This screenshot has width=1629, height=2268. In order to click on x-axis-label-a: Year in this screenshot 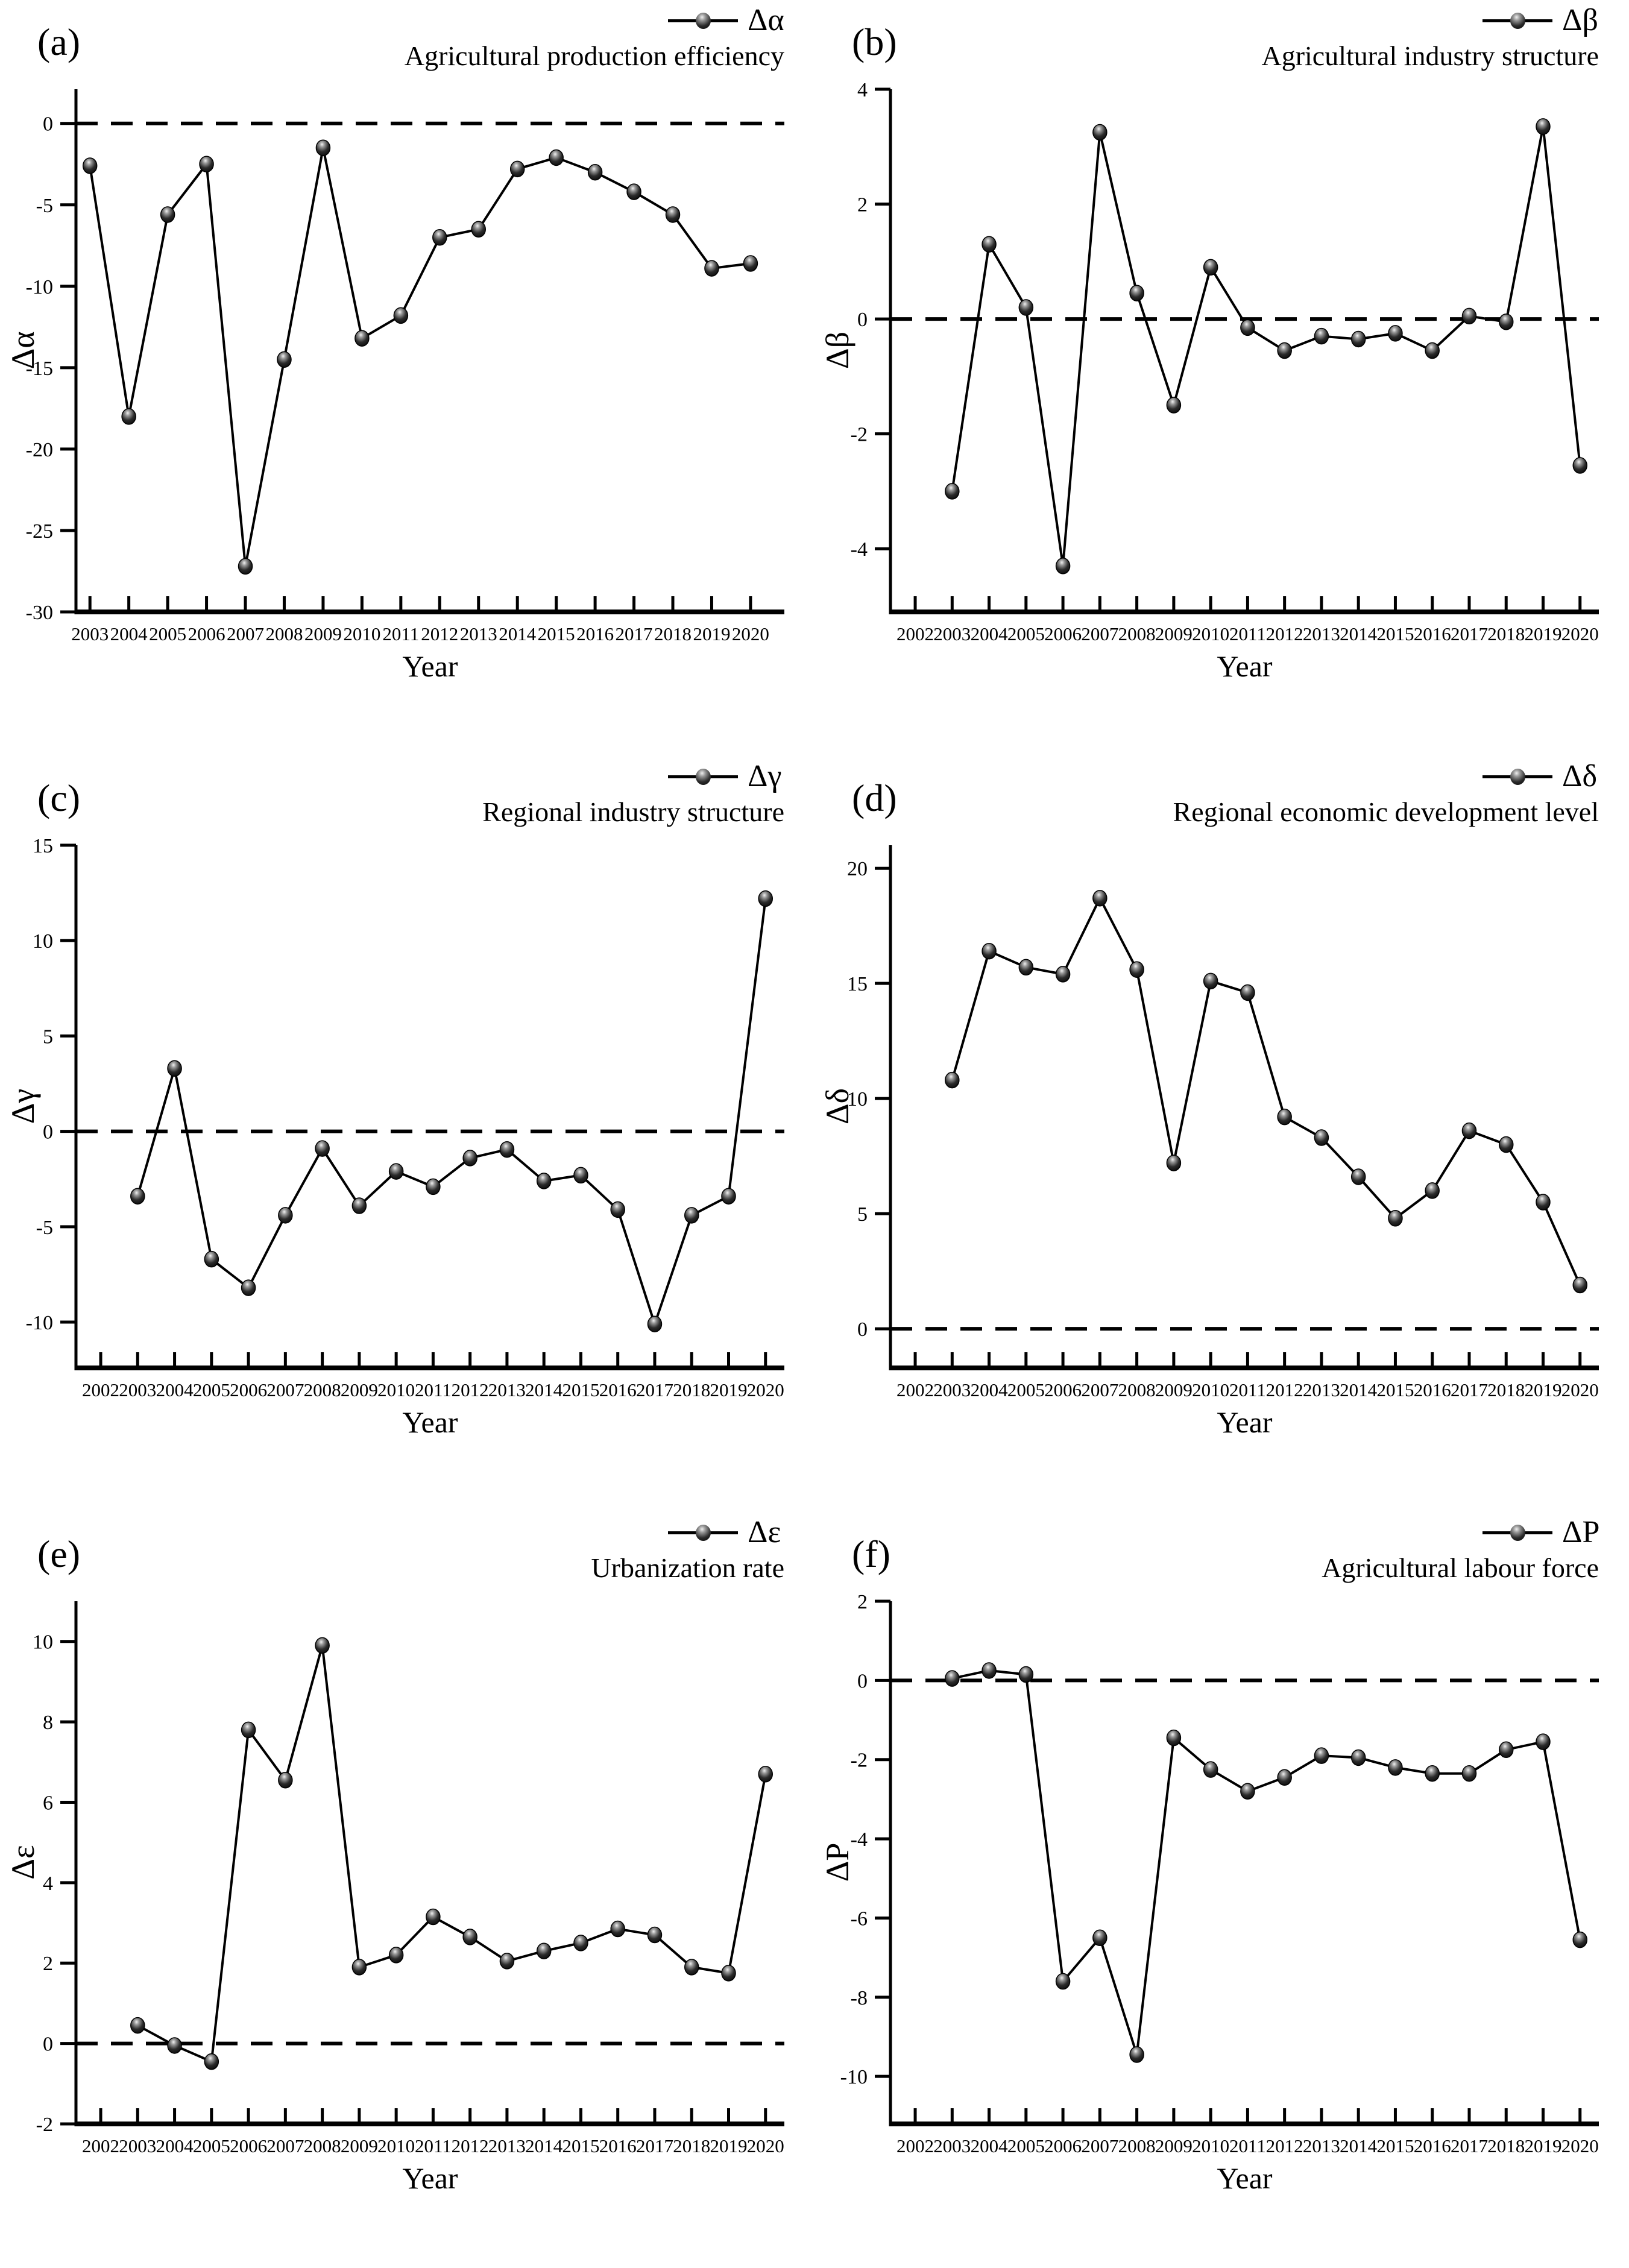, I will do `click(430, 666)`.